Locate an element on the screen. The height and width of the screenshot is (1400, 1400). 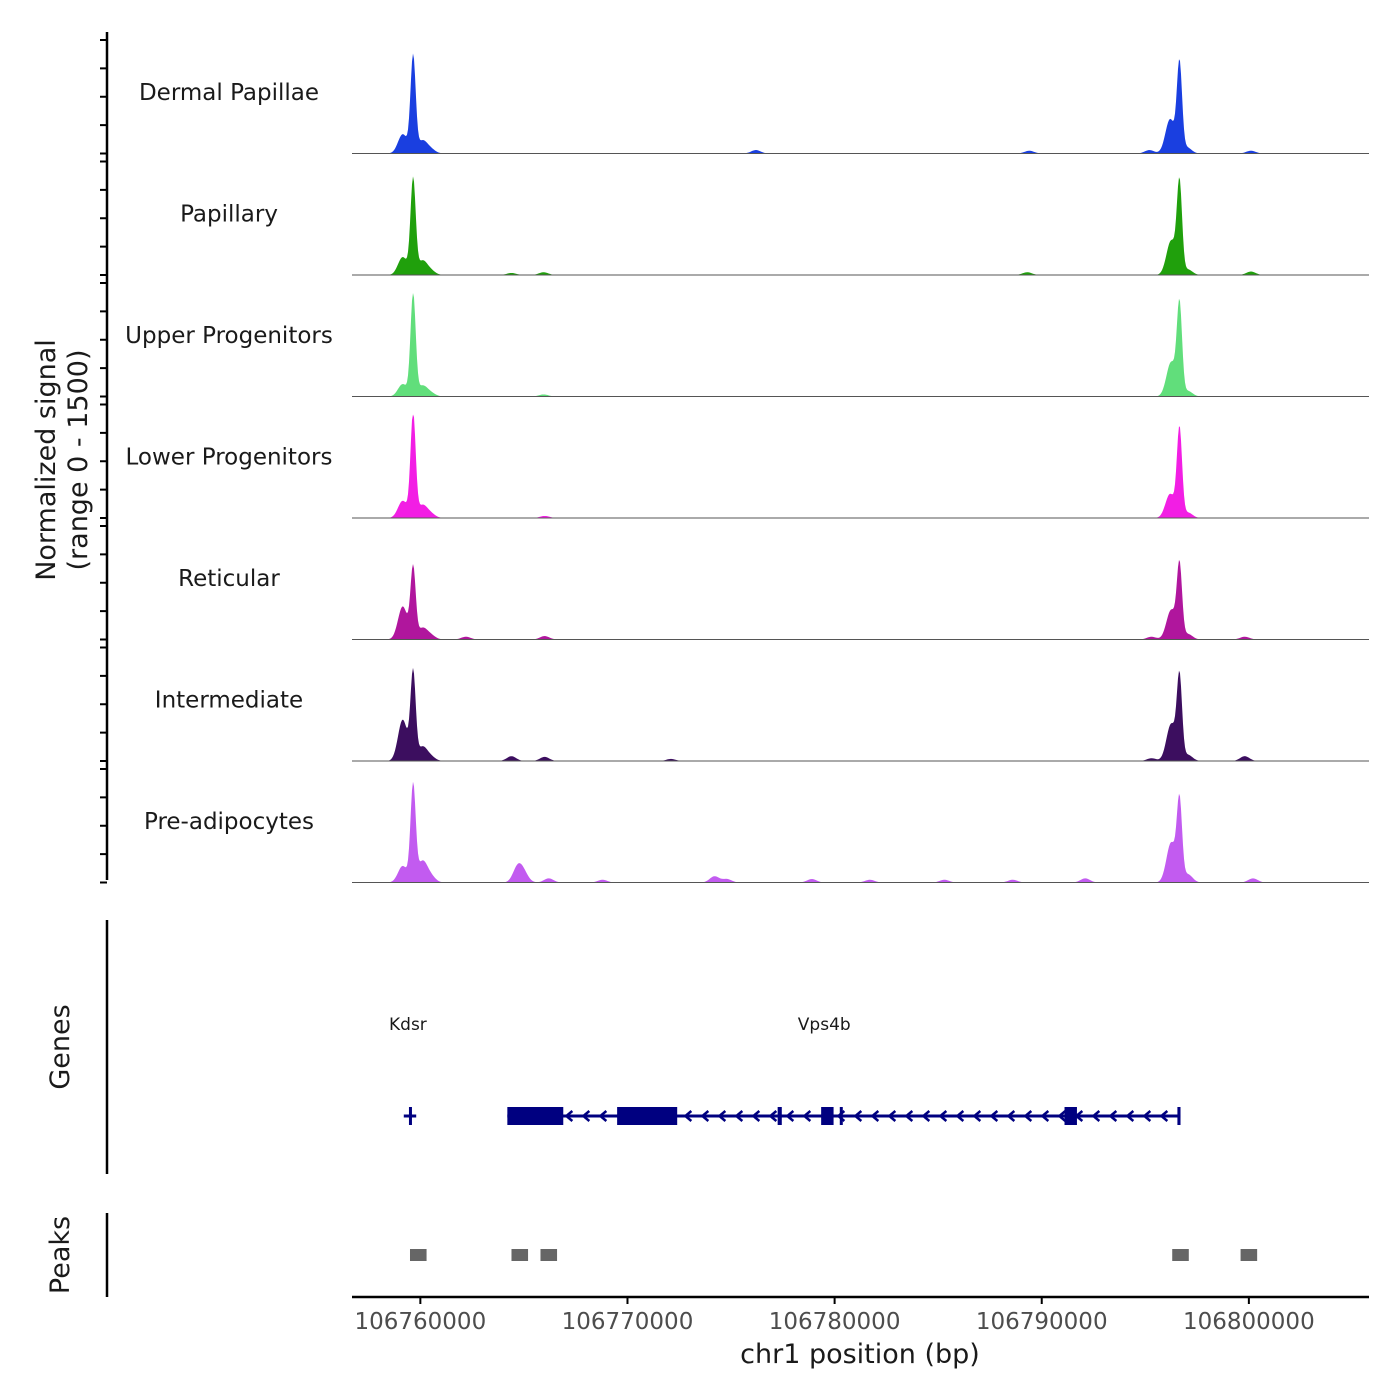
coverage-y-axis is located at coordinates (104, 458).